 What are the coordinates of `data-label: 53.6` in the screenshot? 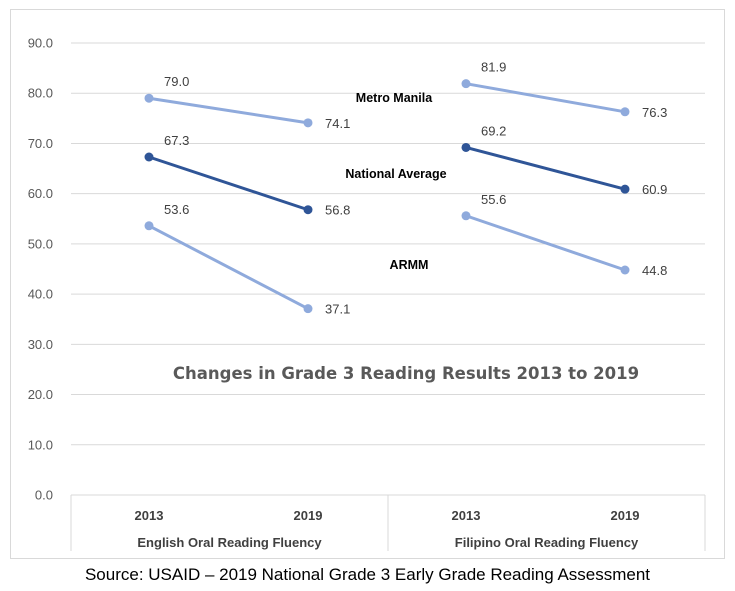 It's located at (176, 209).